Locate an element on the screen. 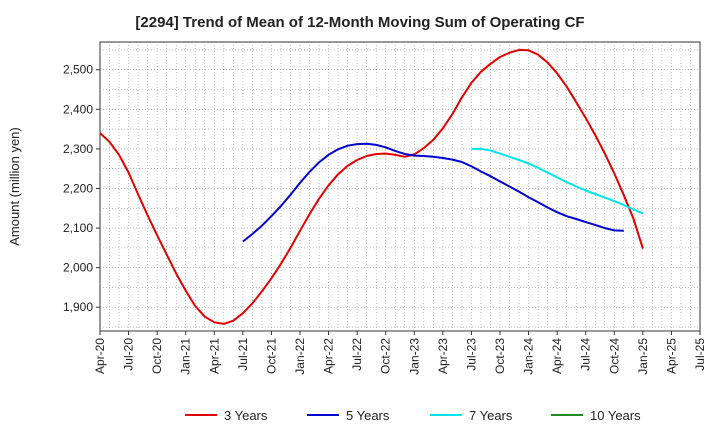 The width and height of the screenshot is (720, 440). x-tick-label: Jul-24 is located at coordinates (586, 354).